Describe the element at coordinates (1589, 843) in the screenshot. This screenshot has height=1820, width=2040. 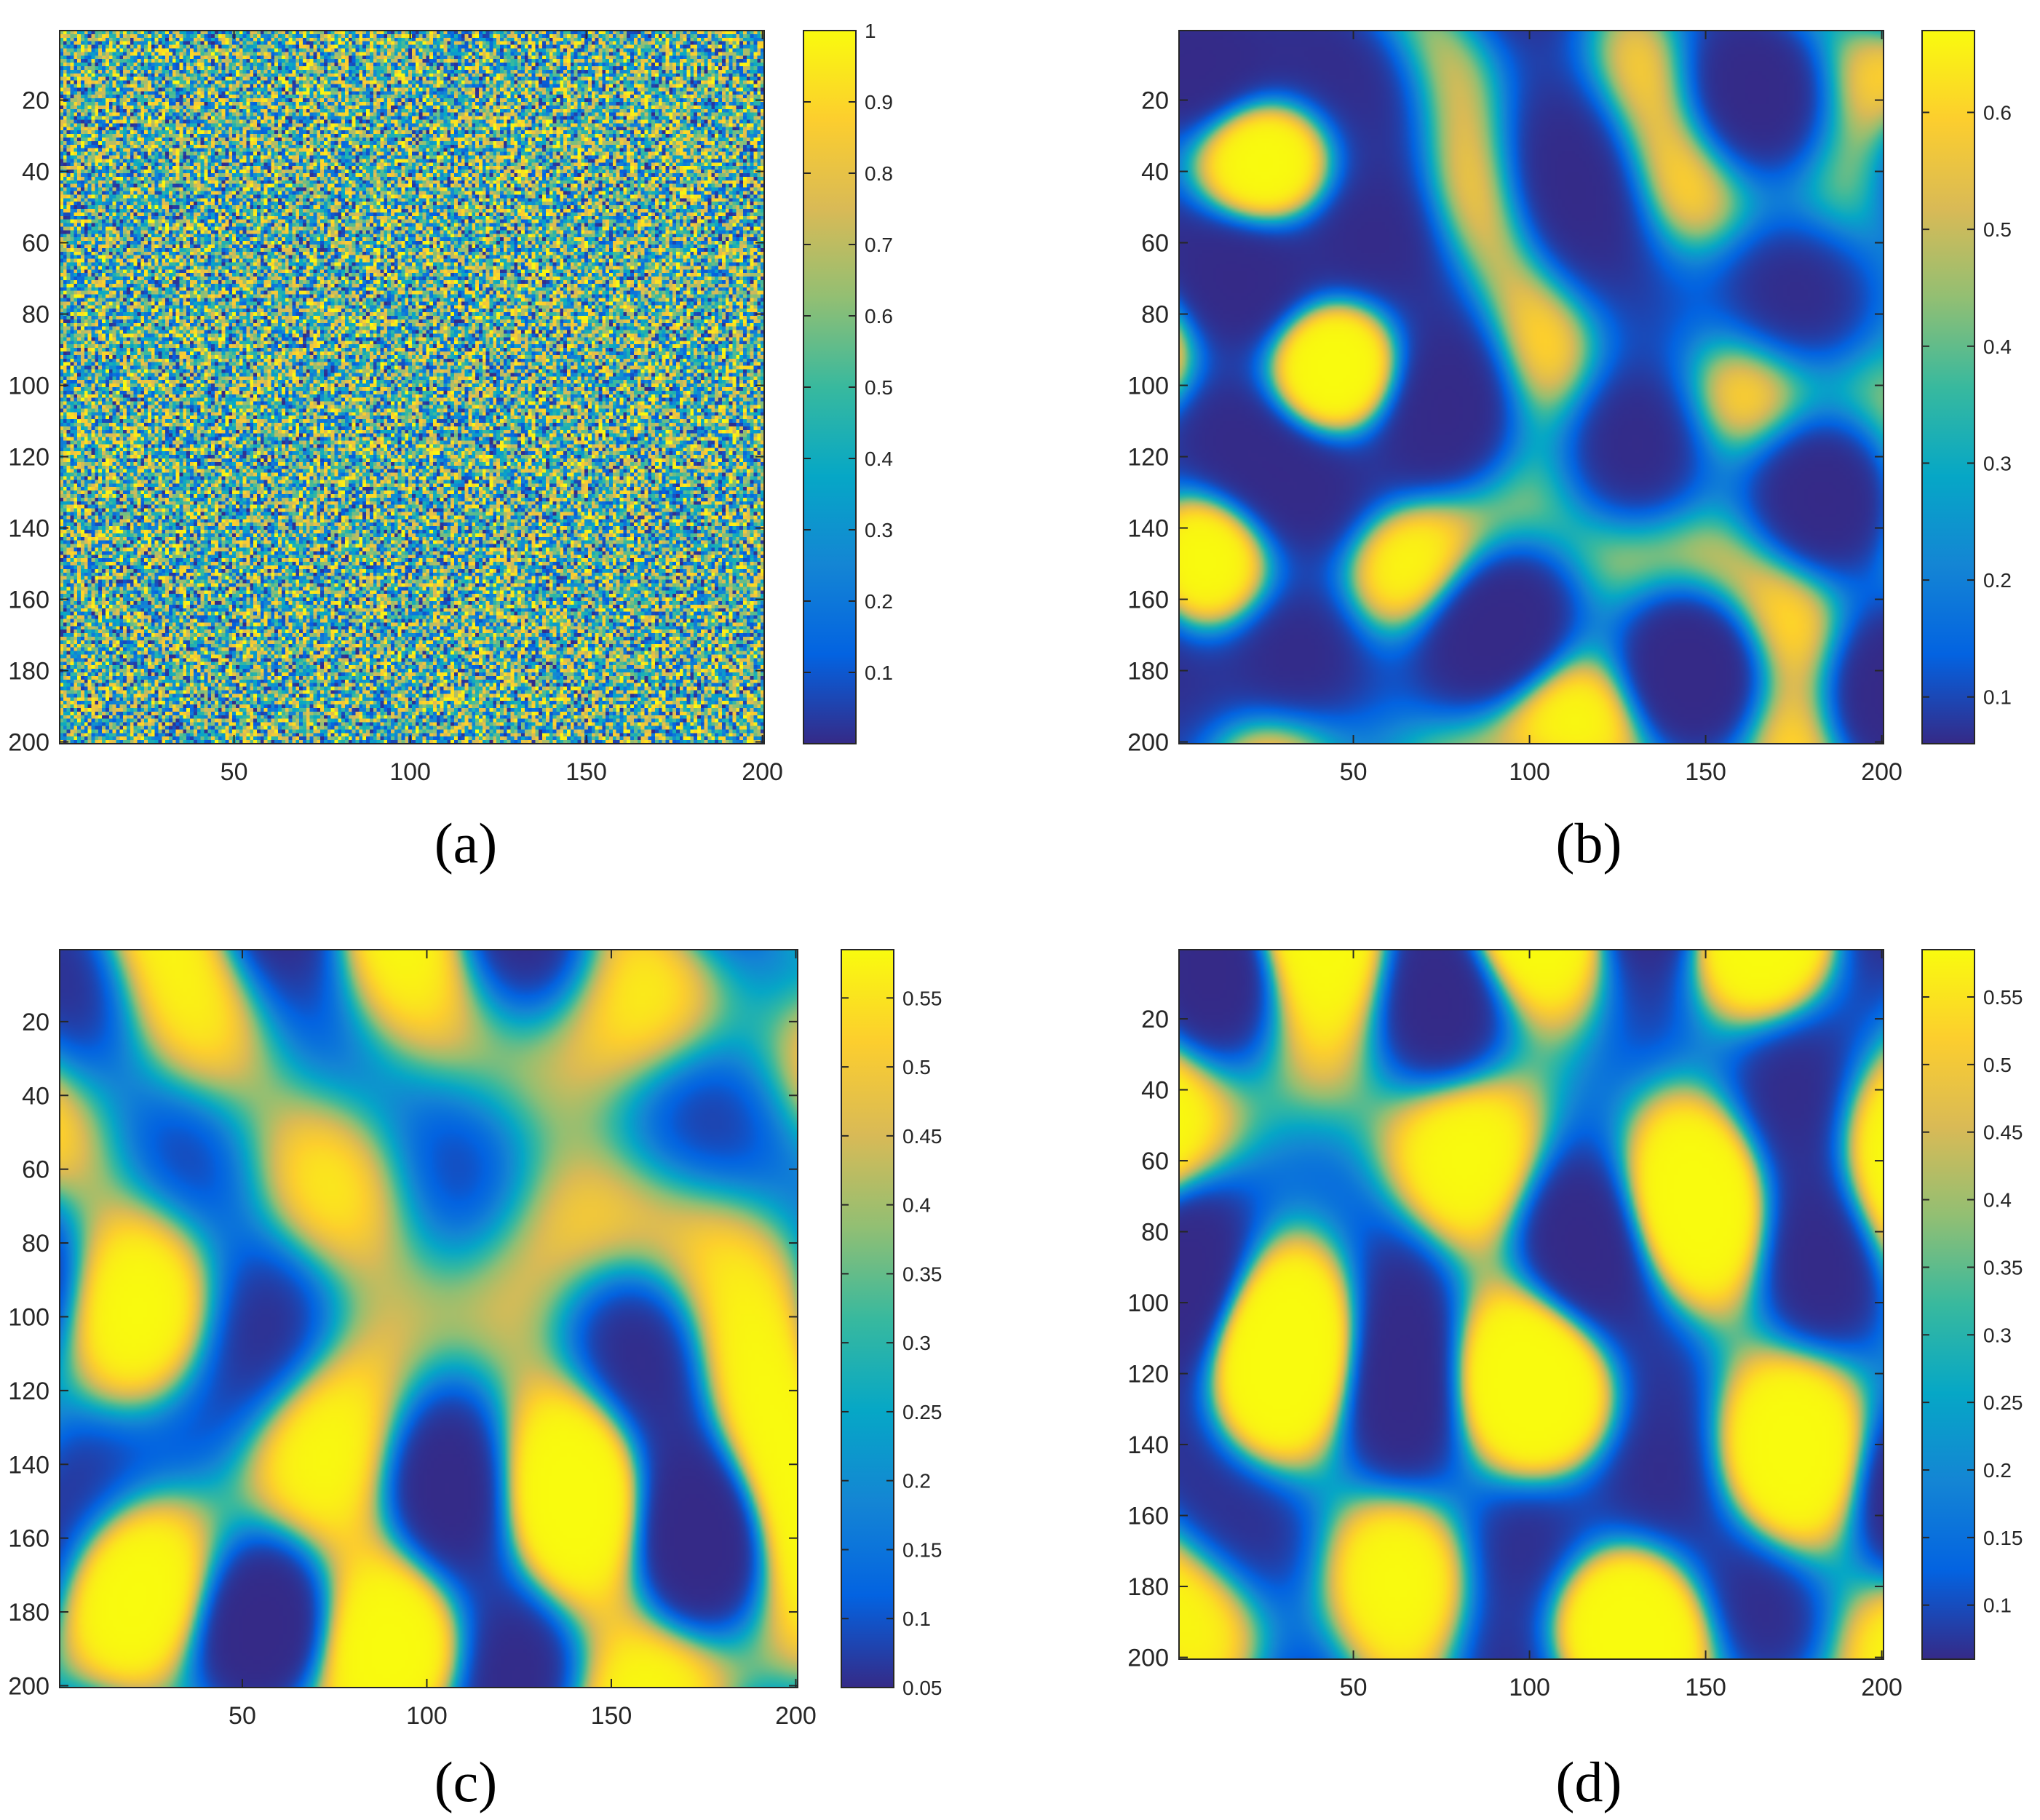
I see `panel-label: (b)` at that location.